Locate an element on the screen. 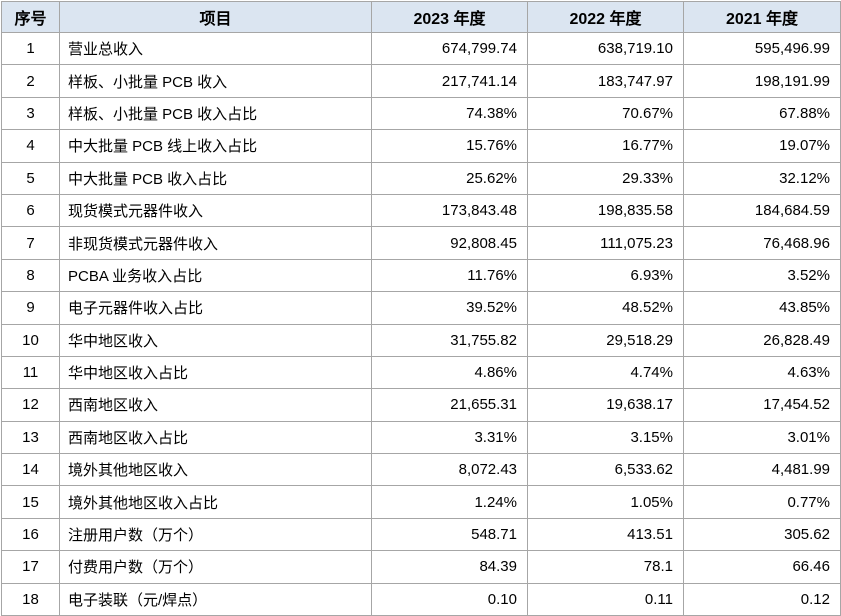 The image size is (841, 616). cell-seq: 17 is located at coordinates (30, 567).